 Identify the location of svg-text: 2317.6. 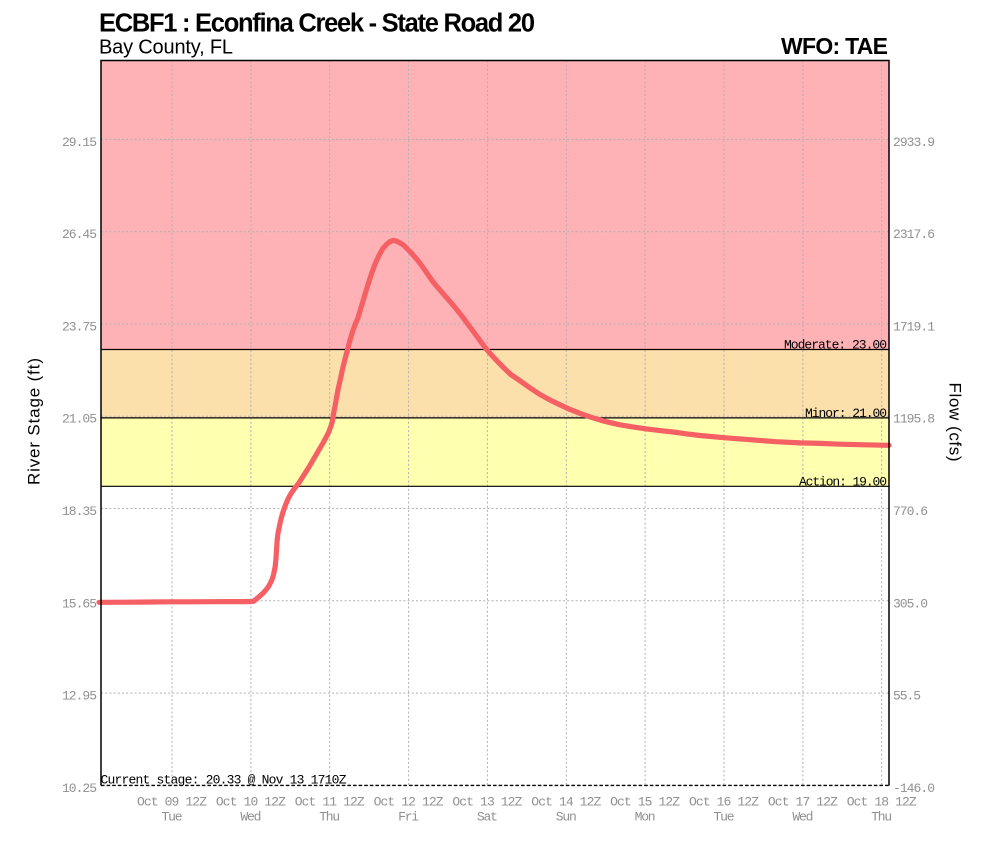
(914, 234).